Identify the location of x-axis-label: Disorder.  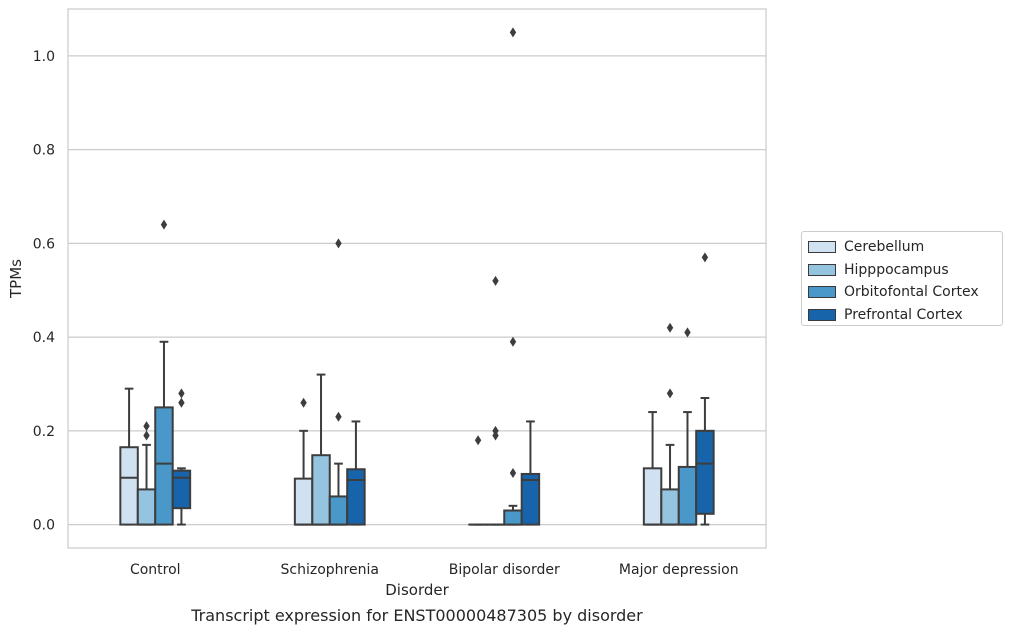
(417, 590).